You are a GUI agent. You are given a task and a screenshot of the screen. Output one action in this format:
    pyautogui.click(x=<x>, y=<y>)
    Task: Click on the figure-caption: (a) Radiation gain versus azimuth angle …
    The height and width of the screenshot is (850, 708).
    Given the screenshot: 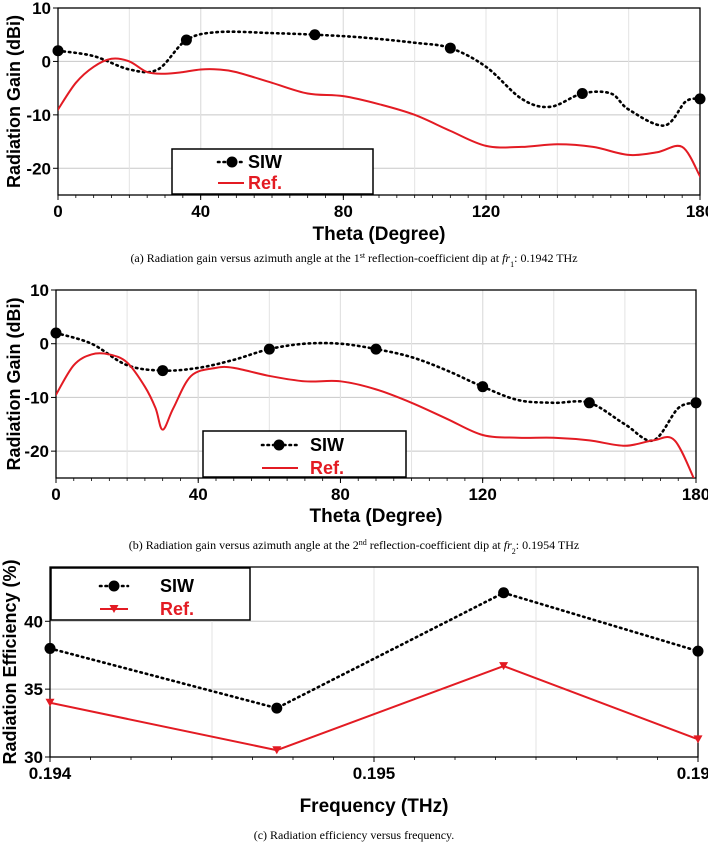 What is the action you would take?
    pyautogui.click(x=353, y=260)
    